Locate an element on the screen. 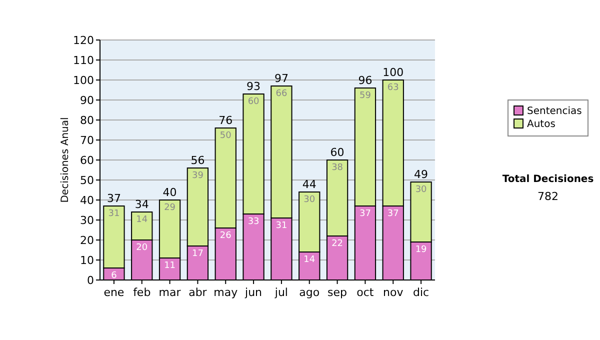 The image size is (600, 340). x-tick-label: ago is located at coordinates (309, 292).